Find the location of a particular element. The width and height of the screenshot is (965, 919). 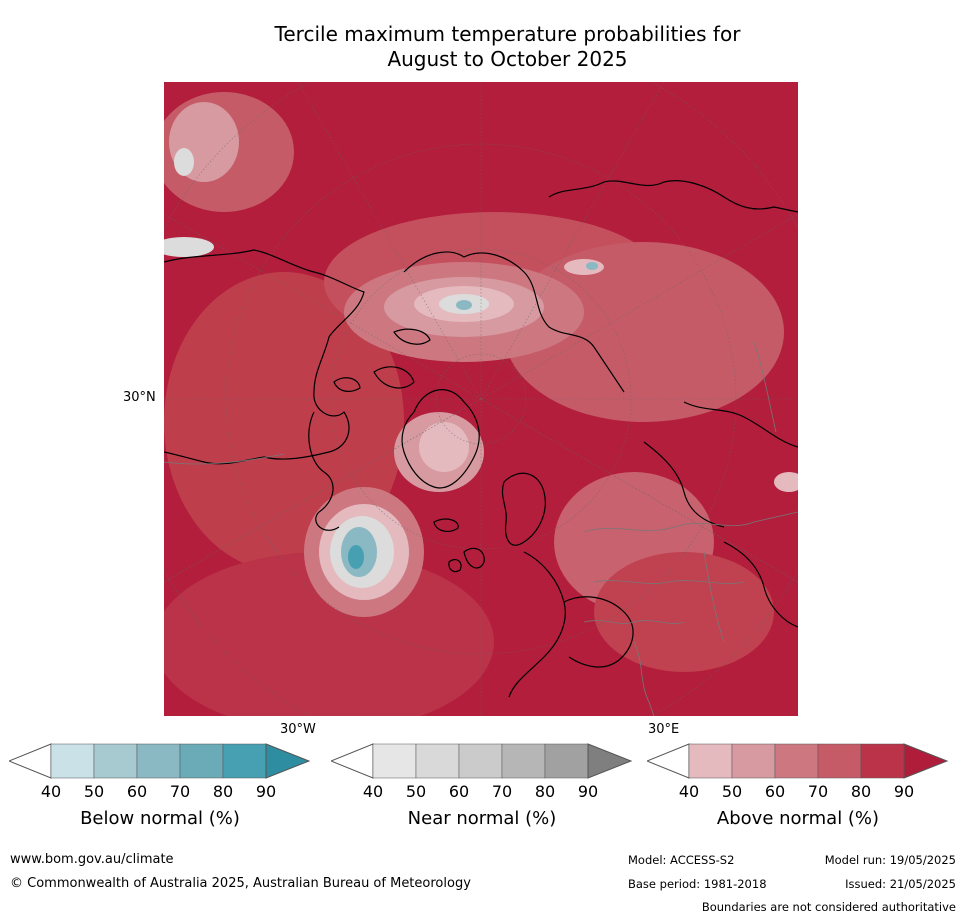

title-line-2: August to October 2025 is located at coordinates (507, 59).